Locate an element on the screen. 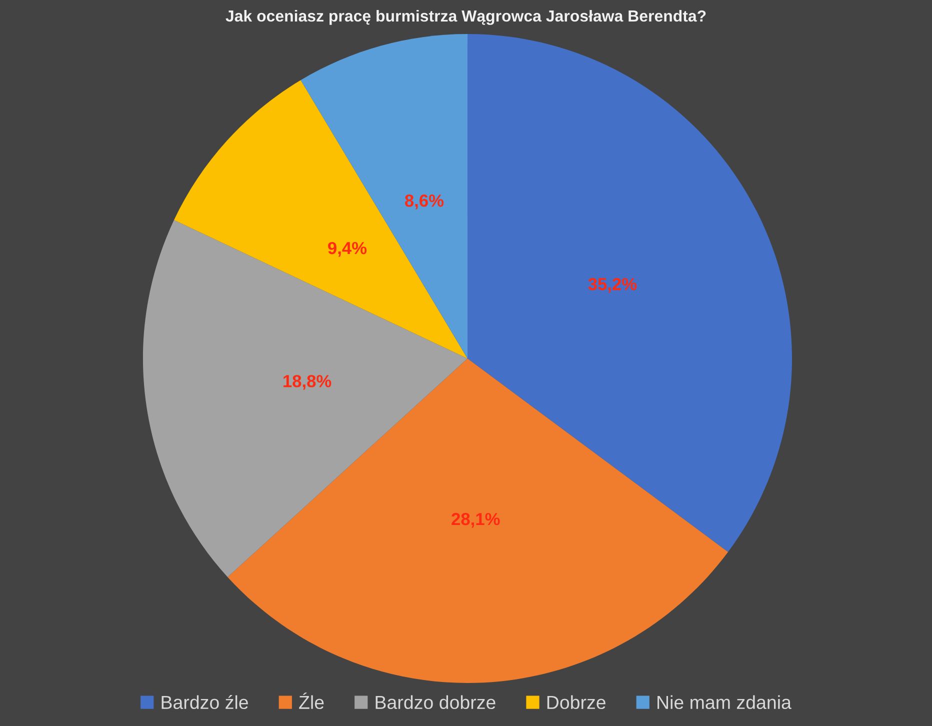 This screenshot has height=726, width=932. data-label: 28,1% is located at coordinates (476, 520).